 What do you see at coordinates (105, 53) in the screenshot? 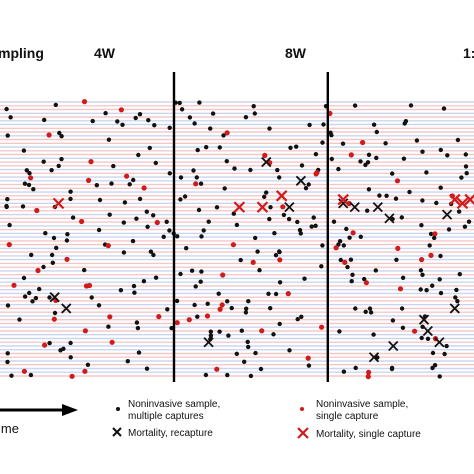
I see `marker-label-4w: 4W` at bounding box center [105, 53].